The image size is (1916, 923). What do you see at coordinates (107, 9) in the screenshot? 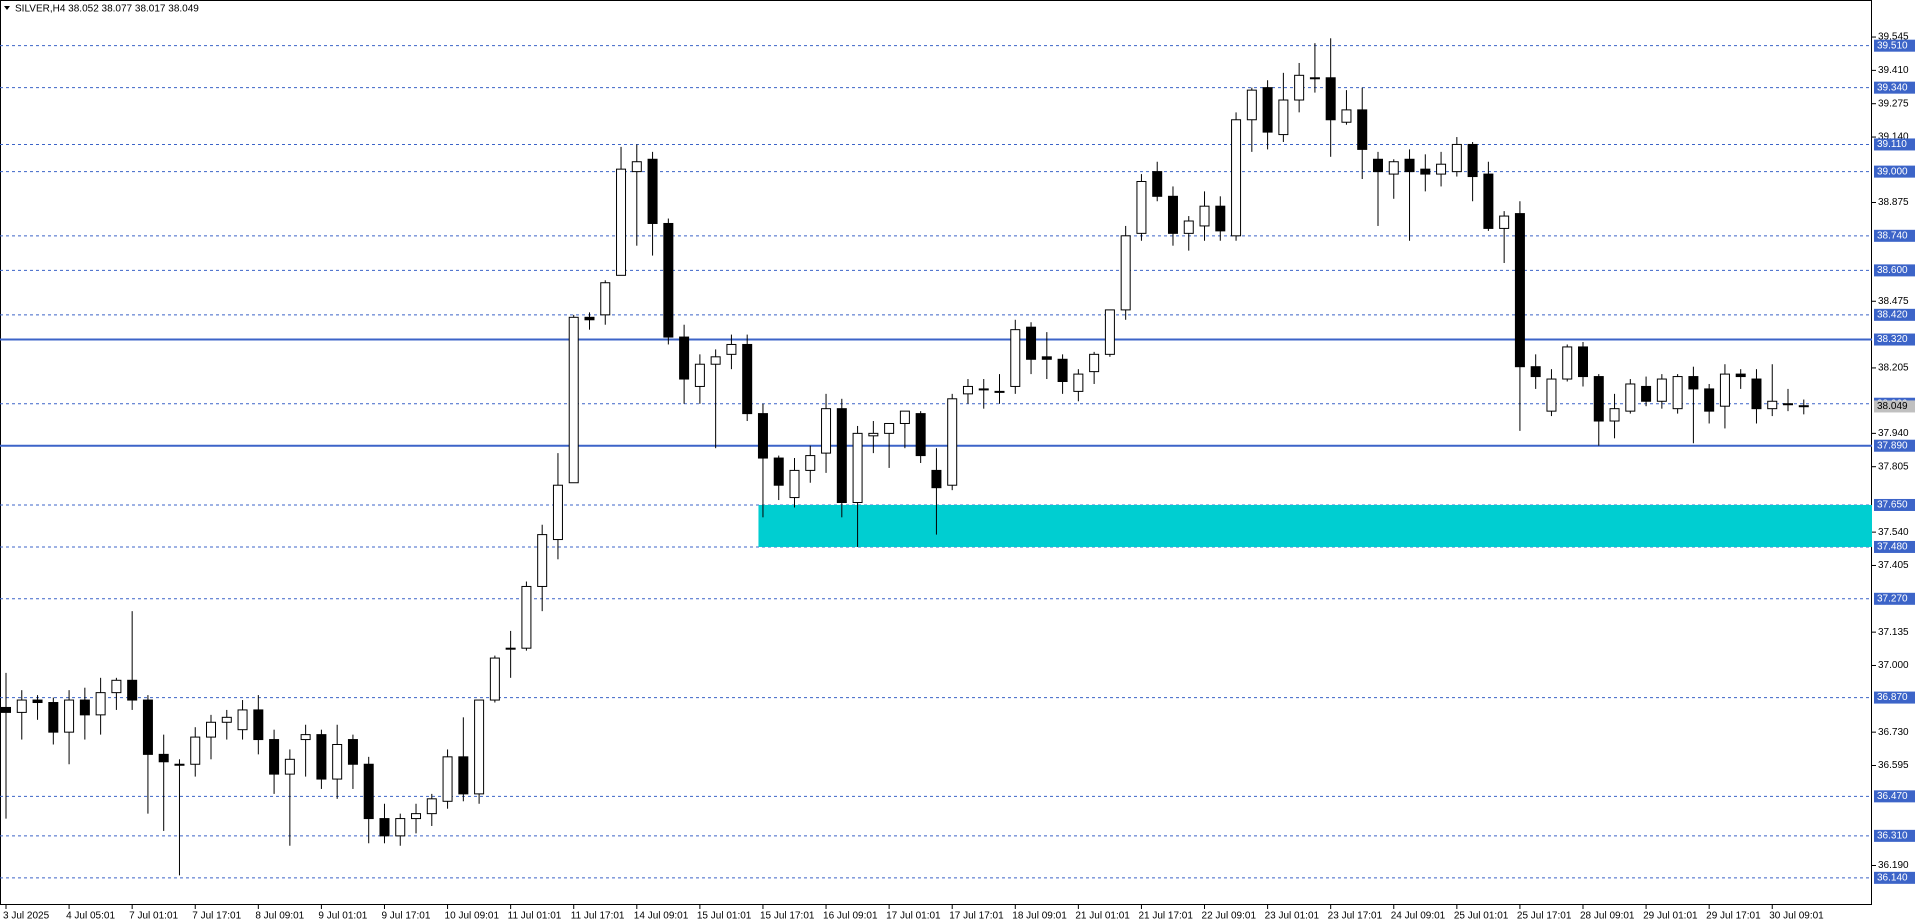
I see `chart-title: SILVER,H4 38.052 38.077 38.017 38.049` at bounding box center [107, 9].